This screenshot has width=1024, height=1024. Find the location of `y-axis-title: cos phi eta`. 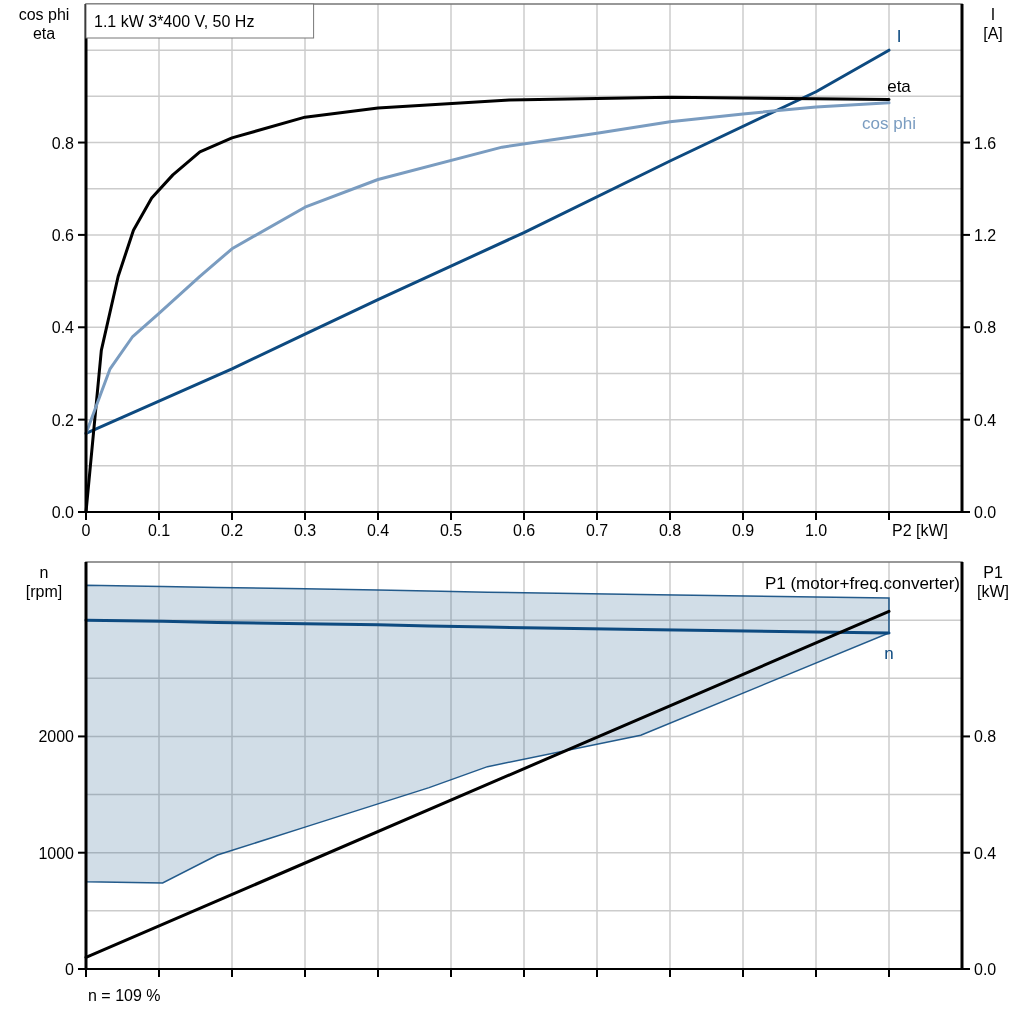

y-axis-title: cos phi eta is located at coordinates (44, 24).